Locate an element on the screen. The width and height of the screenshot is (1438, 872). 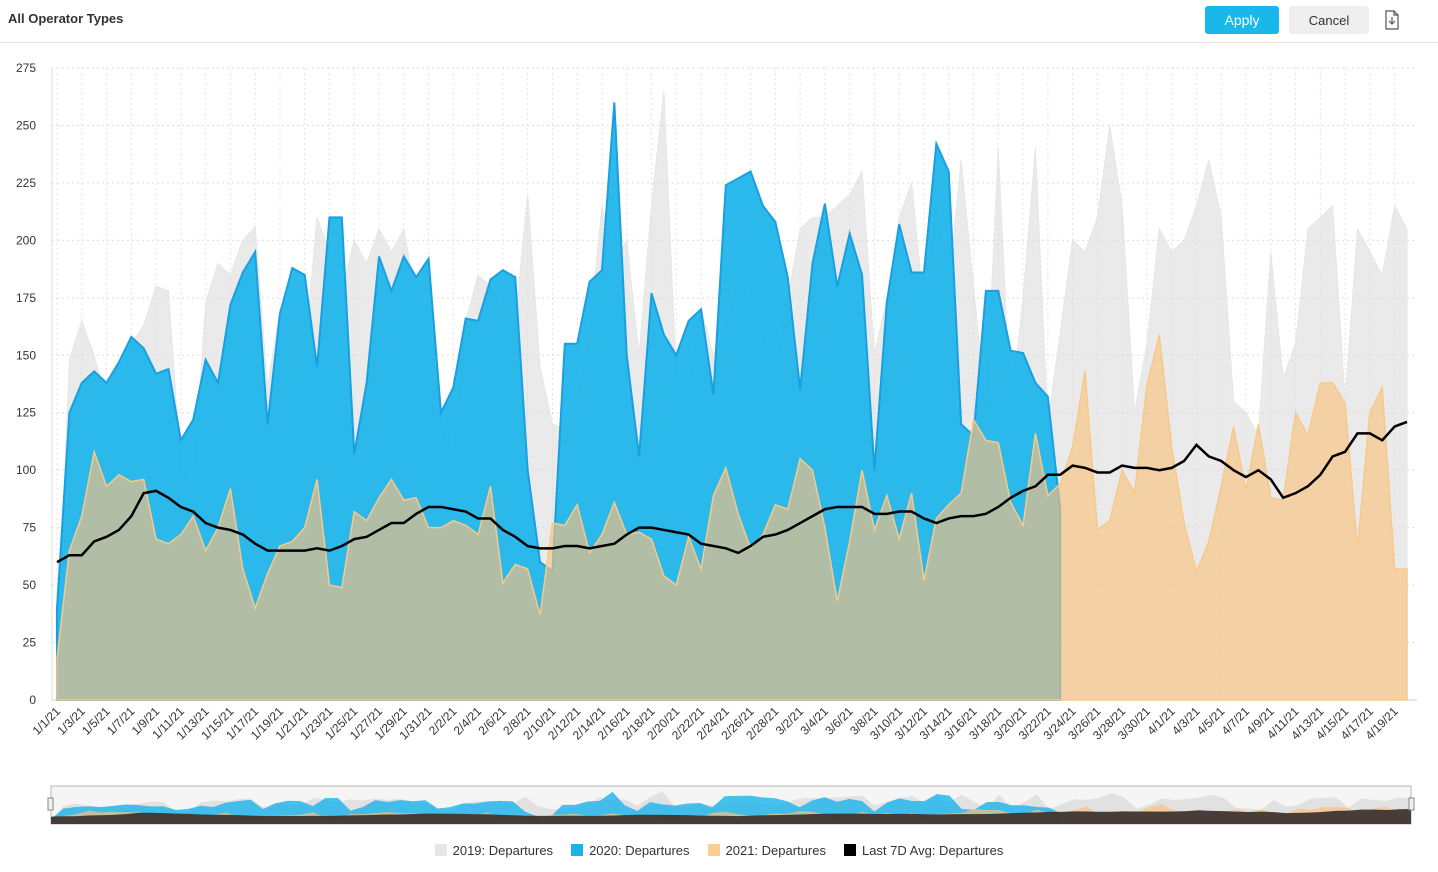
y-tick-label: 275 is located at coordinates (26, 68).